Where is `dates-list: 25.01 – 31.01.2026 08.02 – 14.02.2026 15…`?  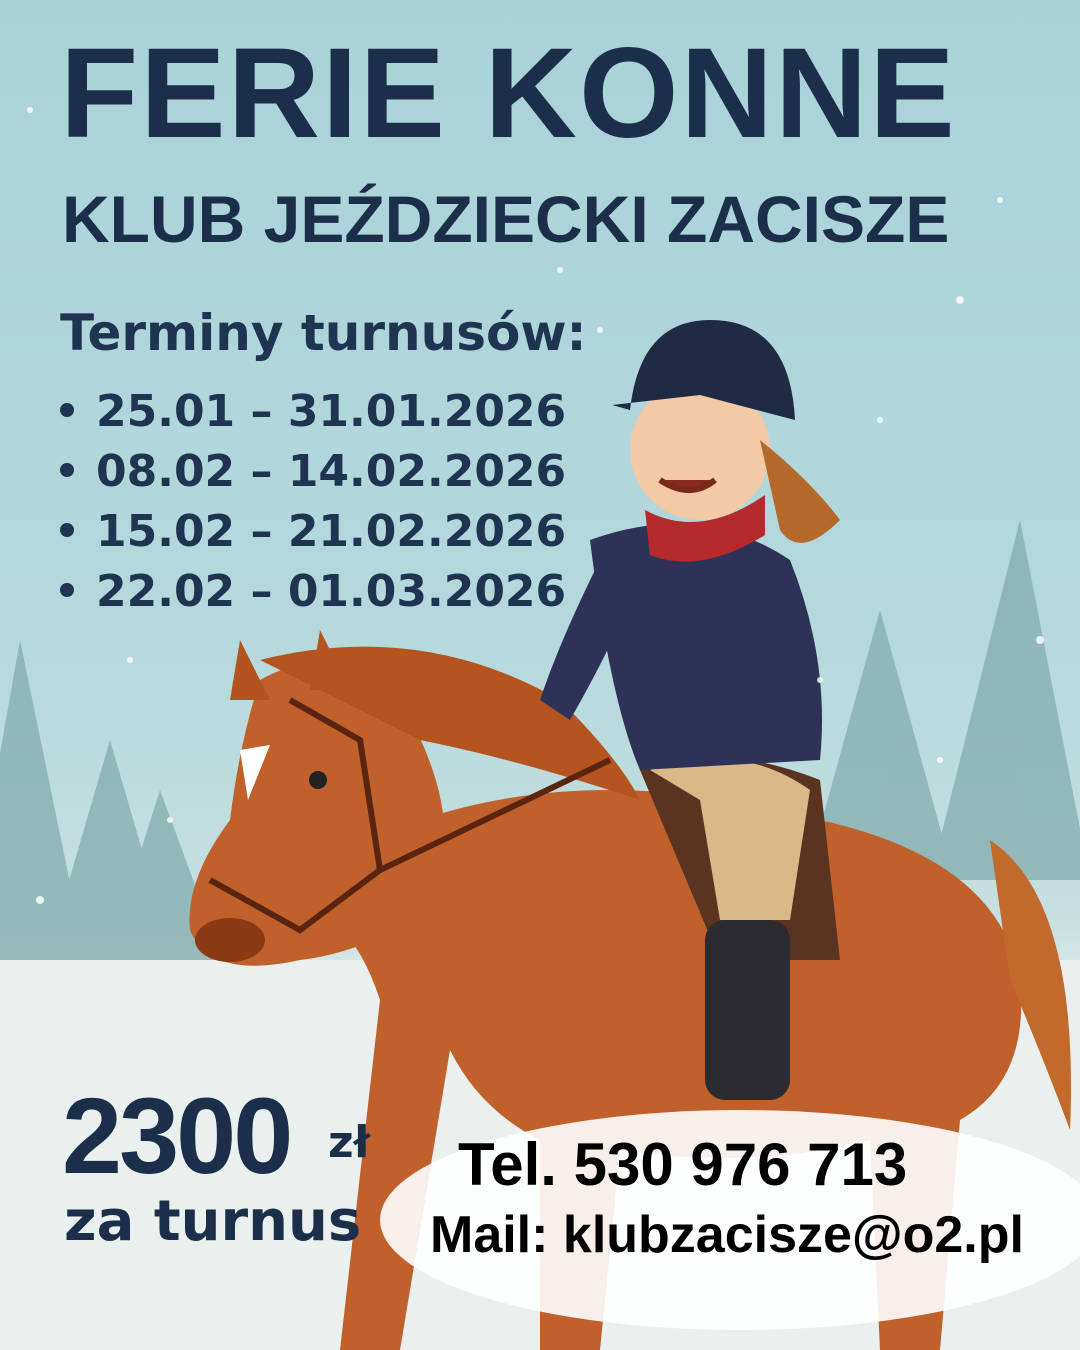 dates-list: 25.01 – 31.01.2026 08.02 – 14.02.2026 15… is located at coordinates (313, 502).